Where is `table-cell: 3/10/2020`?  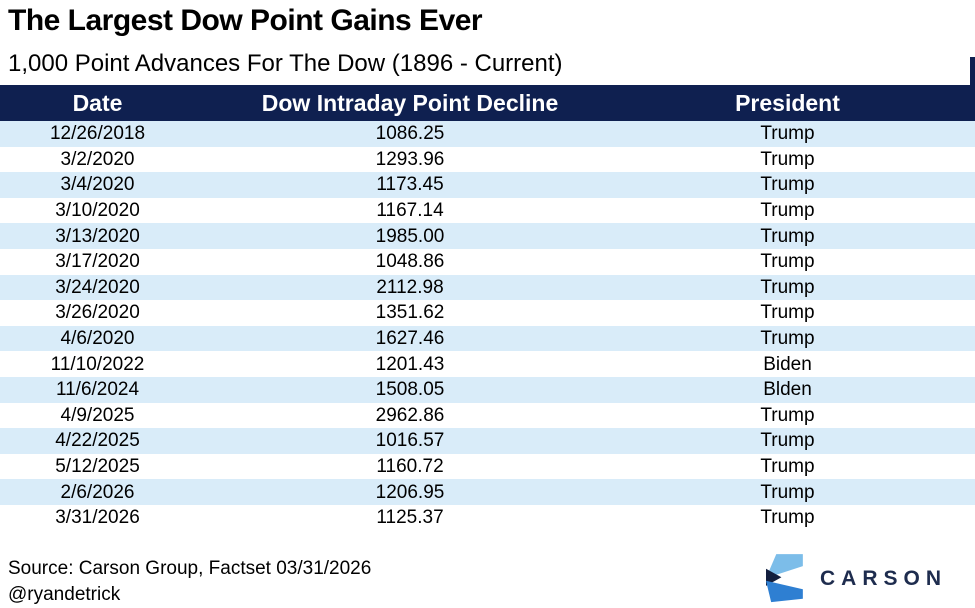 table-cell: 3/10/2020 is located at coordinates (97, 211).